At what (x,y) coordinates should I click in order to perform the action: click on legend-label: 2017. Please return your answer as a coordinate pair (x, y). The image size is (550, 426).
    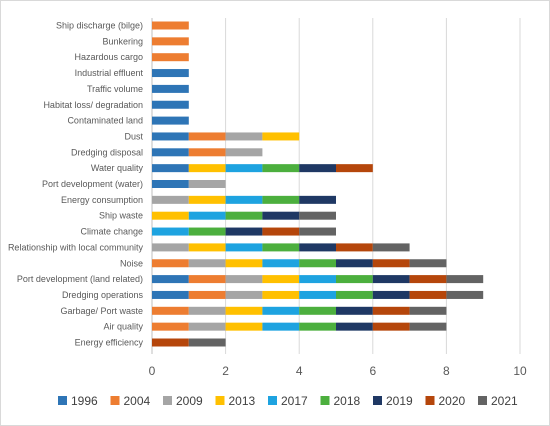
    Looking at the image, I should click on (294, 401).